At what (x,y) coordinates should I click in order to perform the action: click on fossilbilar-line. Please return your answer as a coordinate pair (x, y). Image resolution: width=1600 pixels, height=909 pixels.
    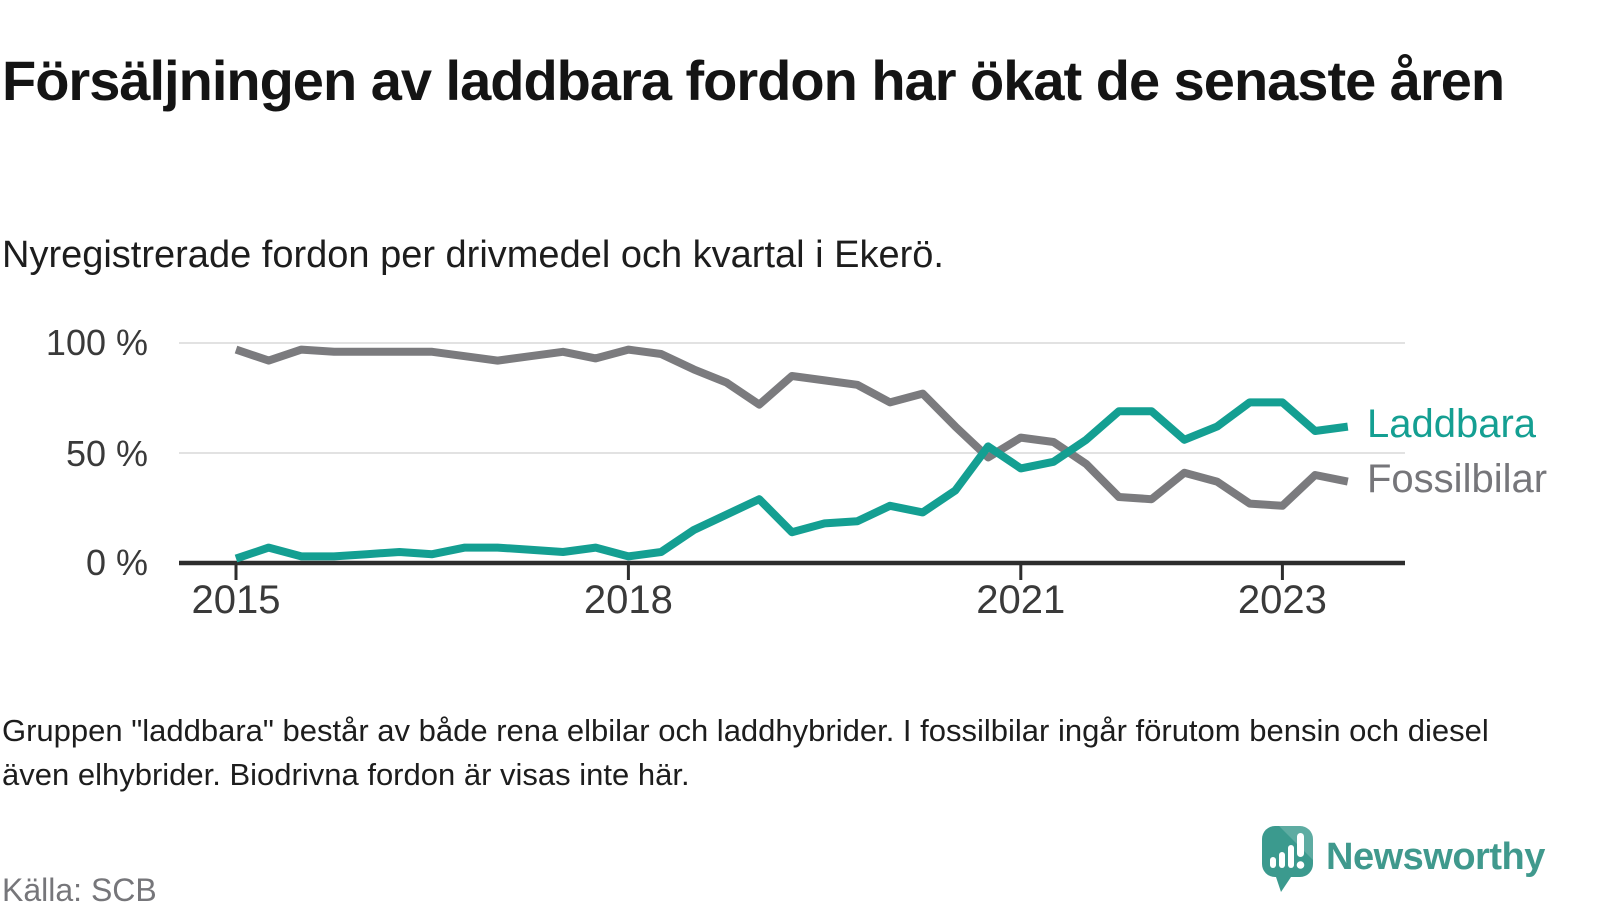
    Looking at the image, I should click on (791, 427).